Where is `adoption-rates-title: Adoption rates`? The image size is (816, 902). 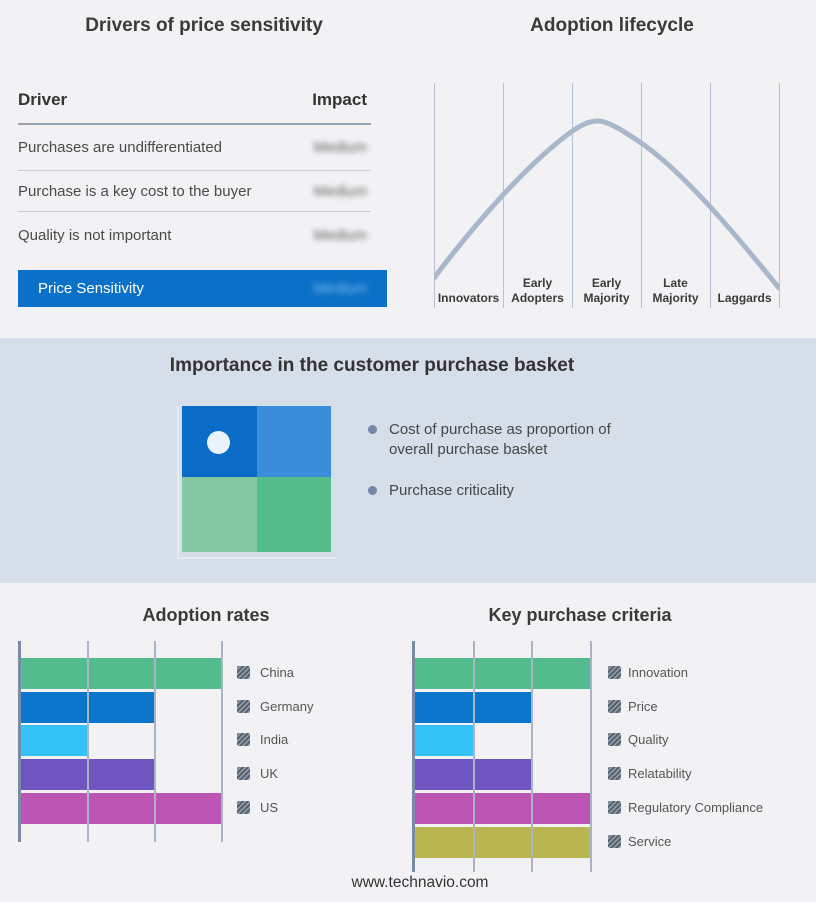 adoption-rates-title: Adoption rates is located at coordinates (206, 615).